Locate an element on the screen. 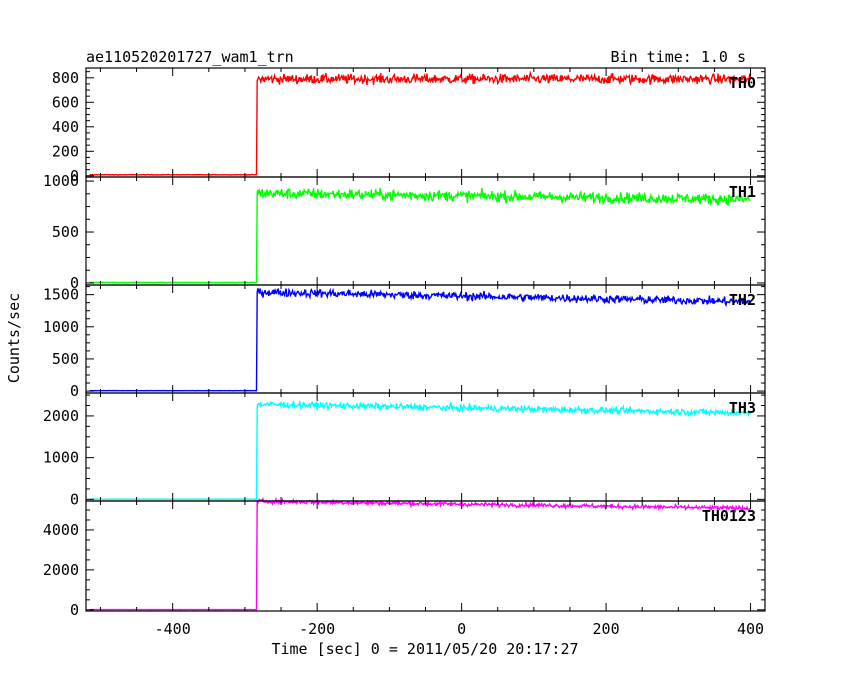  series-line-th2 is located at coordinates (420, 339).